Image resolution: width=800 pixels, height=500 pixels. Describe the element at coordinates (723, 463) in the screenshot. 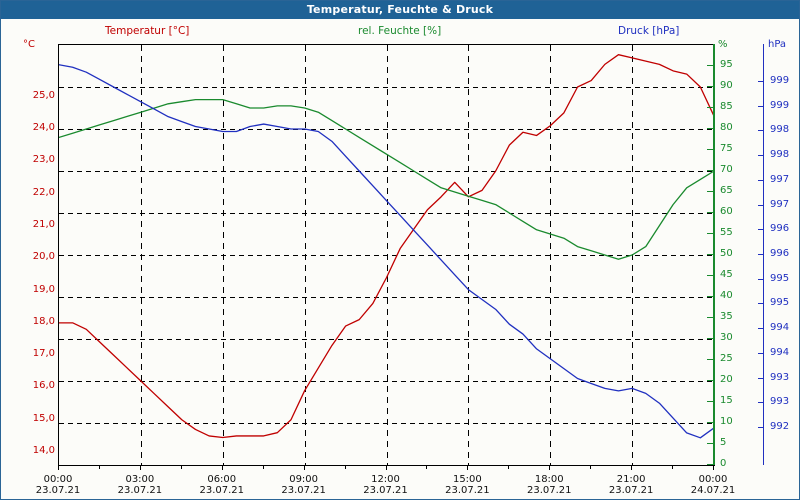

I see `humidity-axis-tick-label: 0` at that location.